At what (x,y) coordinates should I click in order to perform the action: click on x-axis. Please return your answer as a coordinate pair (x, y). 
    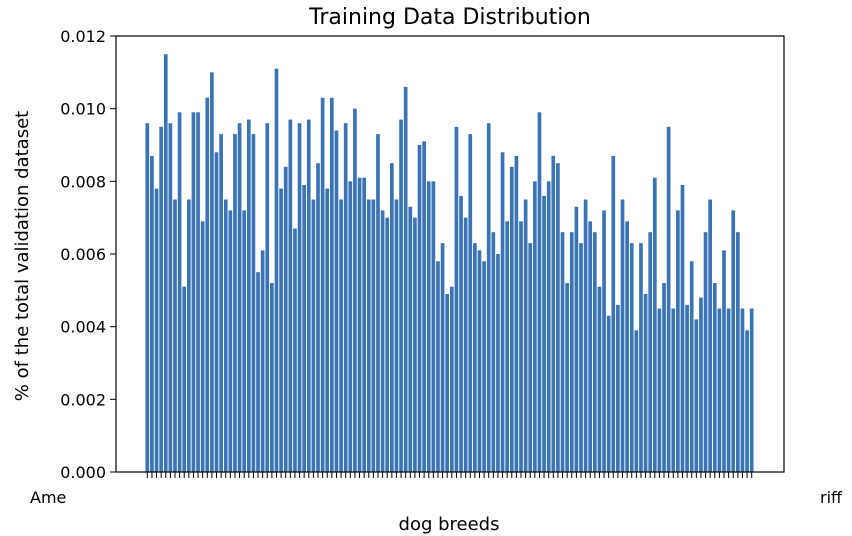
    Looking at the image, I should click on (449, 475).